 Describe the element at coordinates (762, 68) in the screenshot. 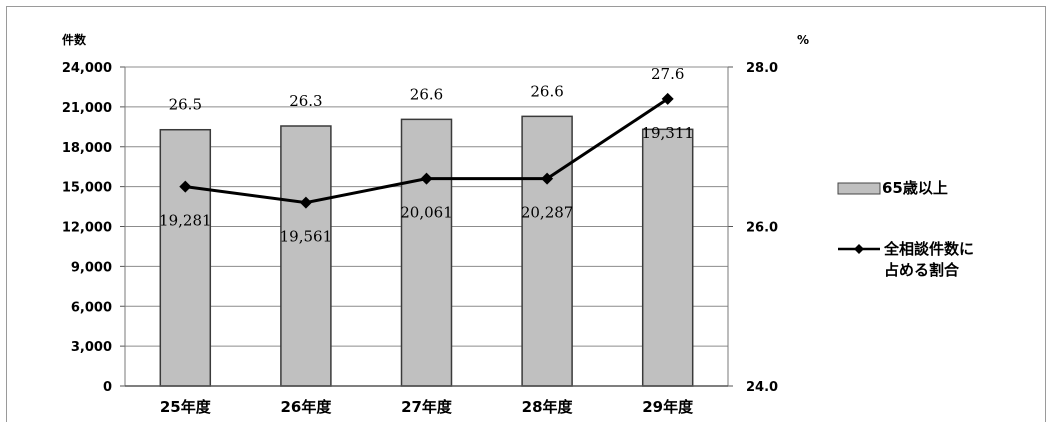

I see `y2-tick-label: 28.0` at that location.